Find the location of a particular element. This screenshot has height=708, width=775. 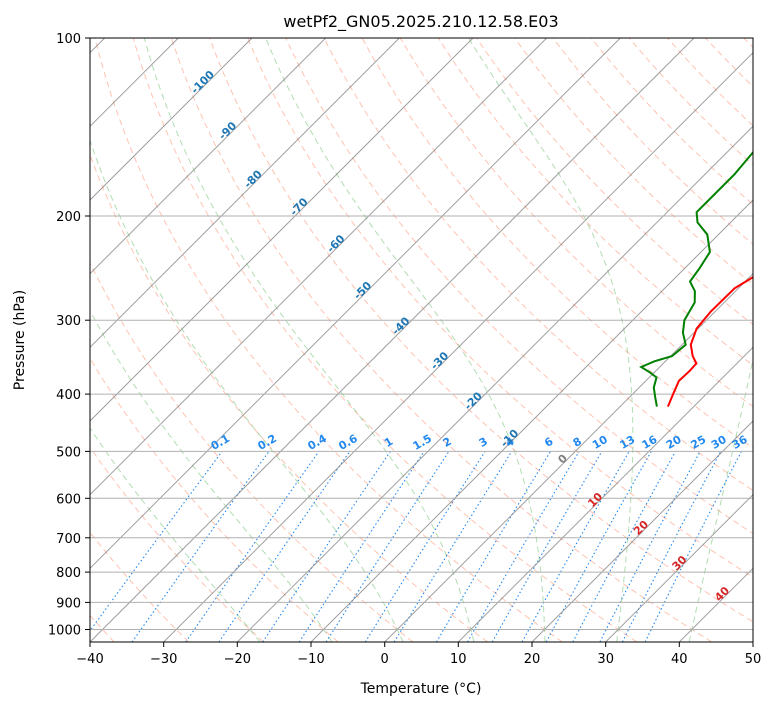

x-tick-label: −40 is located at coordinates (89, 659).